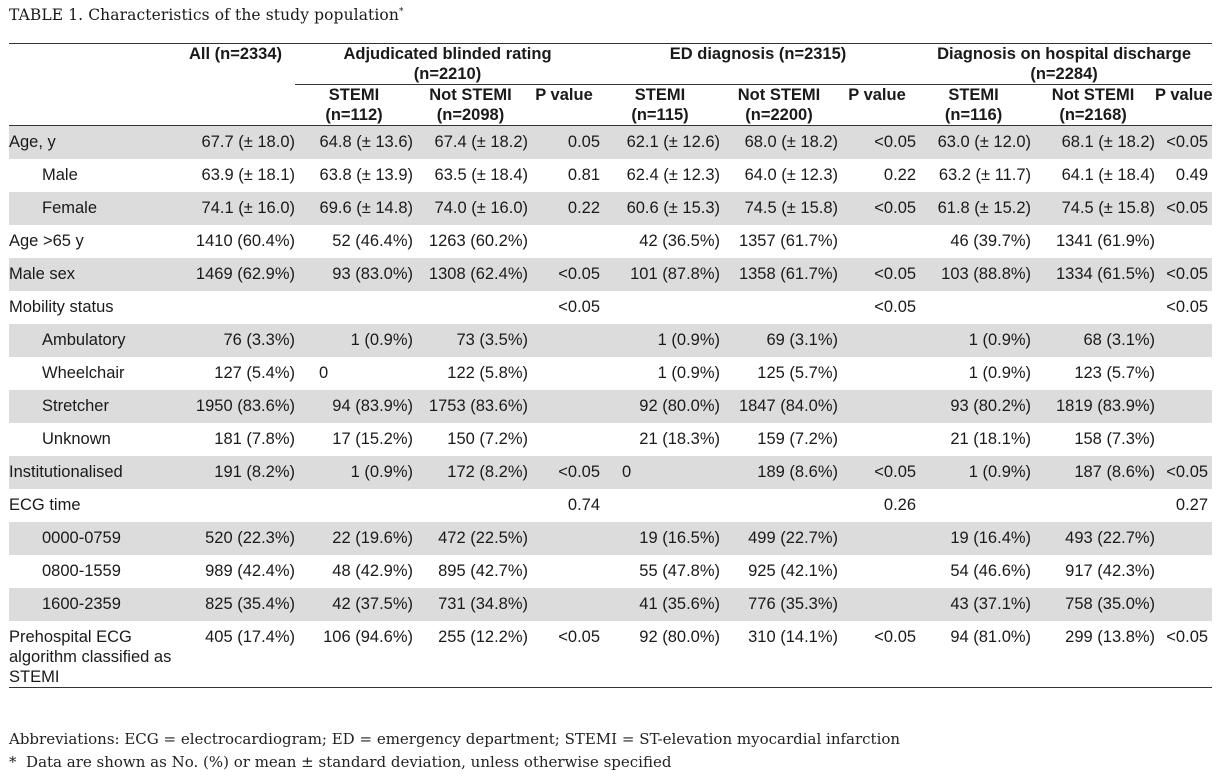  Describe the element at coordinates (1093, 115) in the screenshot. I see `header-not-stemi-n: (n=2168)` at that location.